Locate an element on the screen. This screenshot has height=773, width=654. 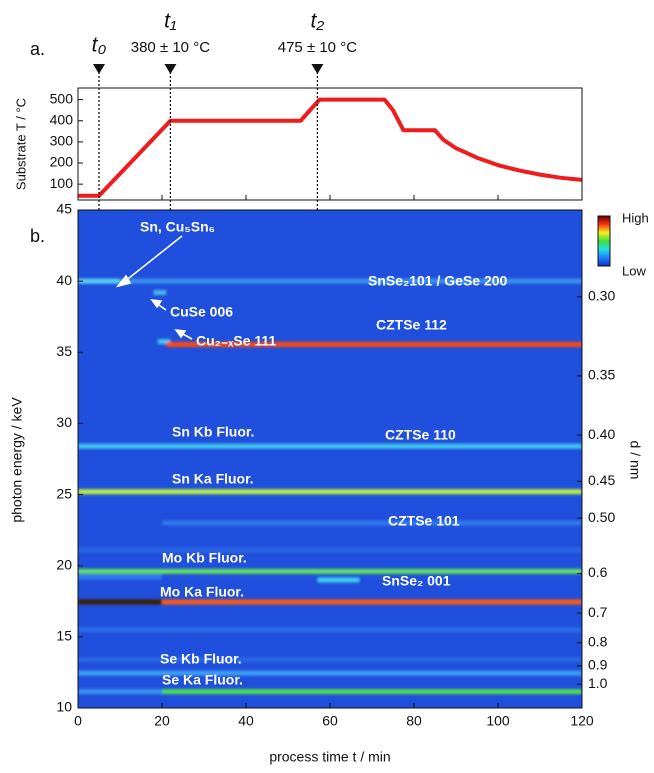
x-tick-label: 0 is located at coordinates (78, 721).